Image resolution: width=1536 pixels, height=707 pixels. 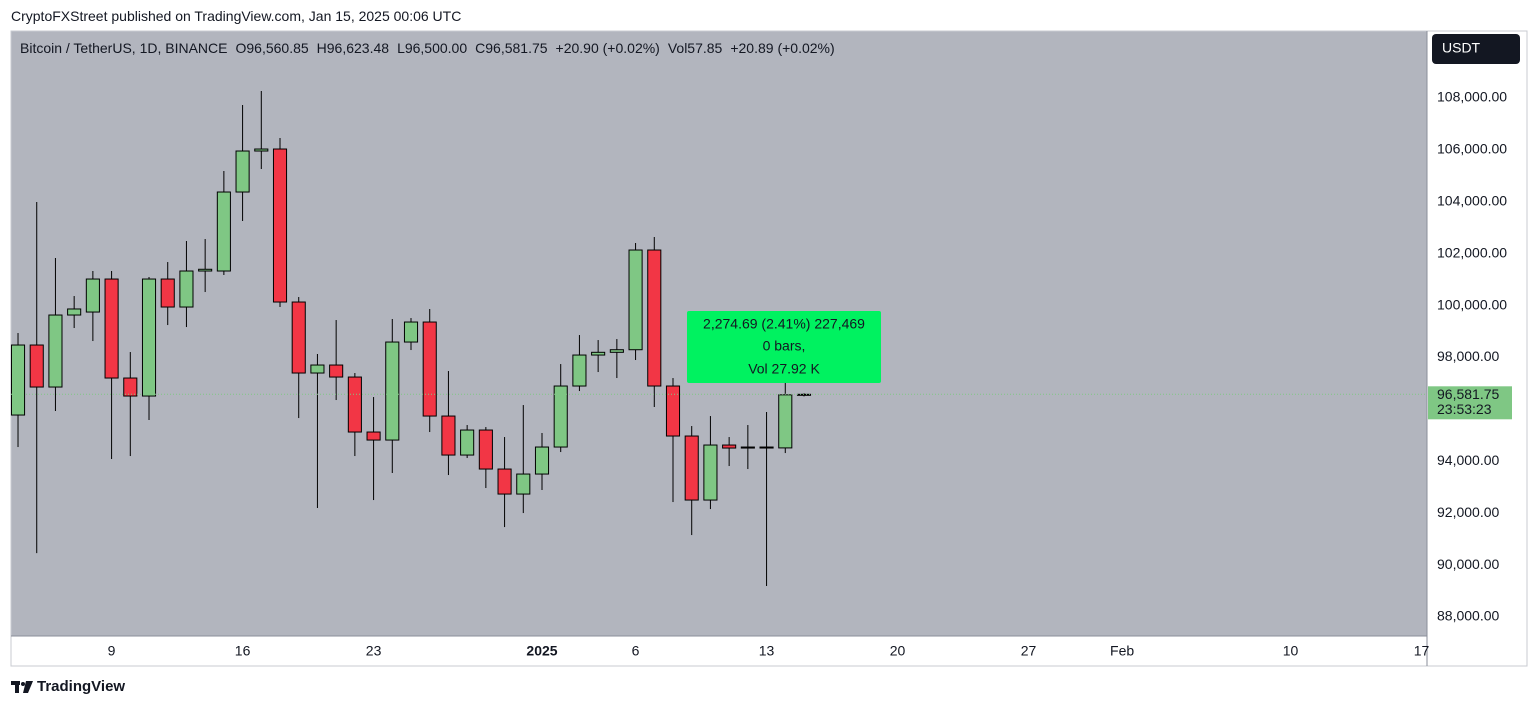 I want to click on logo, so click(x=22, y=686).